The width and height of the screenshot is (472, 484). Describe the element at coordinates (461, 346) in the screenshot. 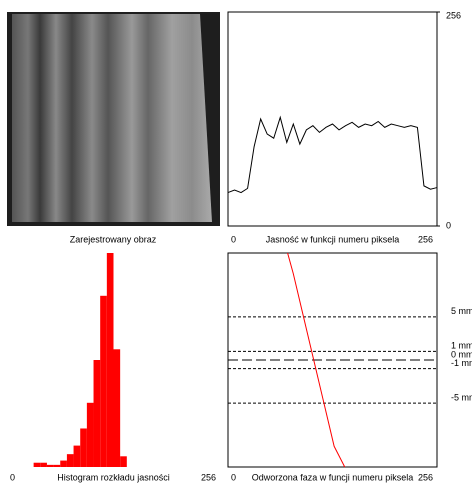

I see `y-tick-label: 1 mm` at that location.